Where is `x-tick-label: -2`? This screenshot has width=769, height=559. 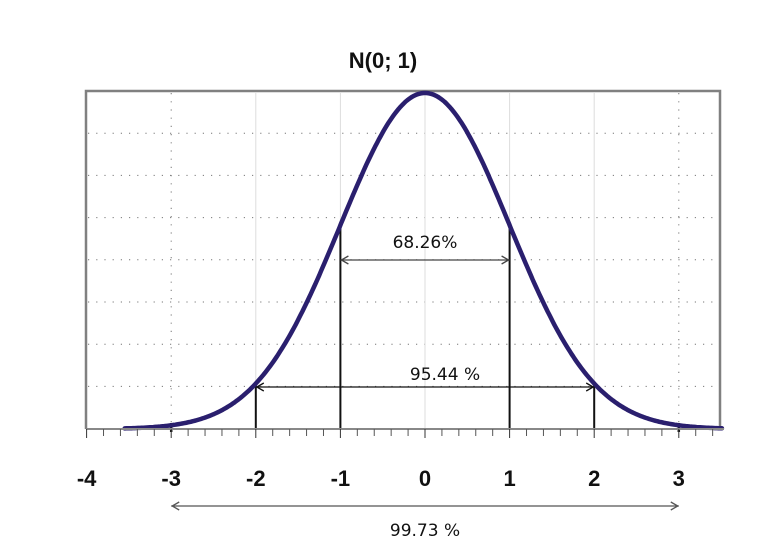 x-tick-label: -2 is located at coordinates (256, 478).